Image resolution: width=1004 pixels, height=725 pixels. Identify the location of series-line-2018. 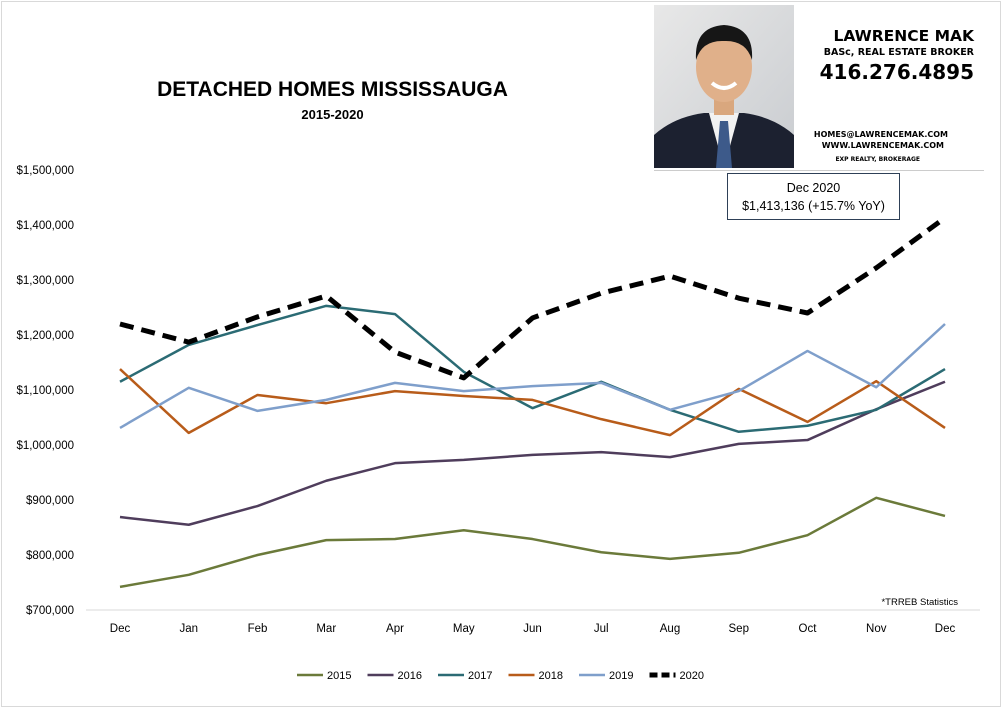
(532, 402).